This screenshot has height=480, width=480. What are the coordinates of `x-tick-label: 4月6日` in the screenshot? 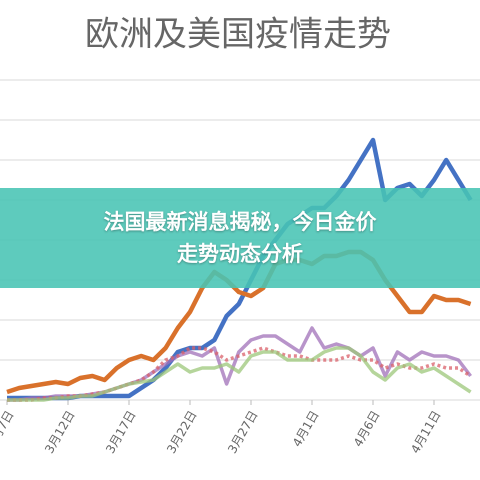 It's located at (367, 428).